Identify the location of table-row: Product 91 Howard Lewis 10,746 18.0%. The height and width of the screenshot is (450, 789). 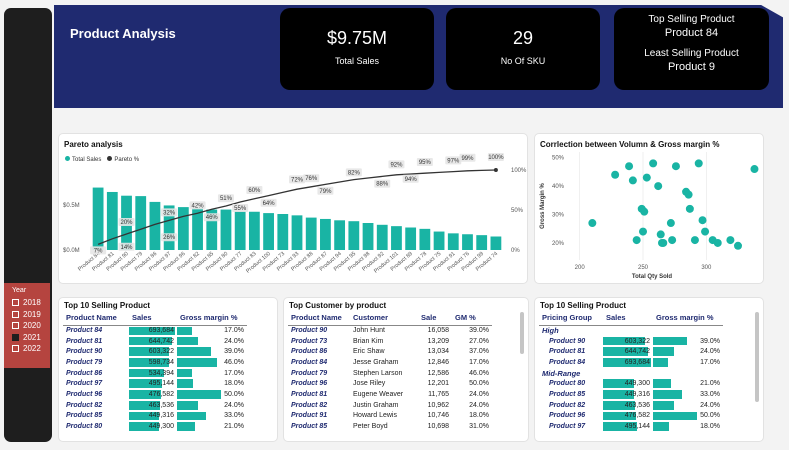
(390, 416).